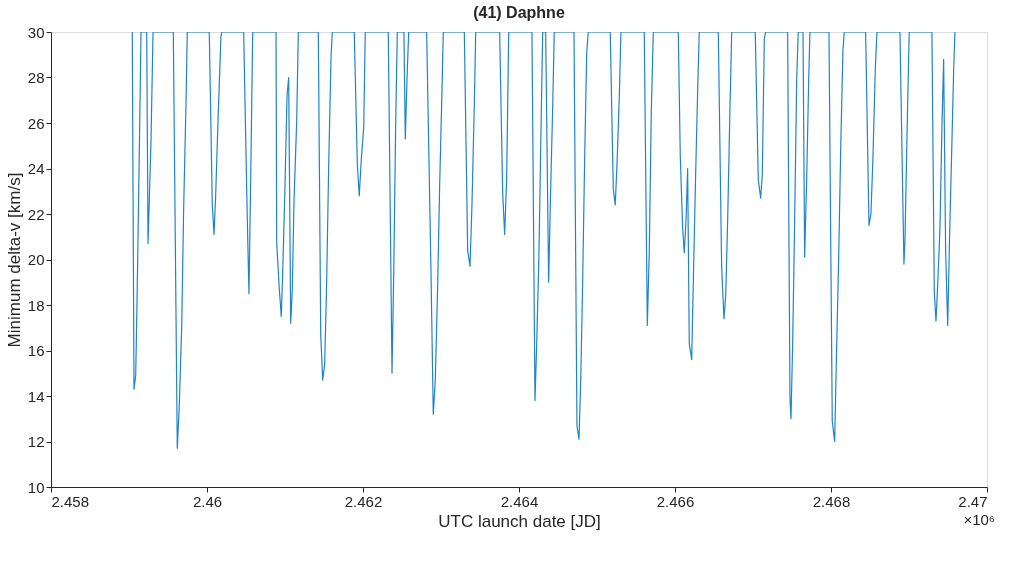  I want to click on y-axis-title: Minimum delta-v [km/s], so click(14, 260).